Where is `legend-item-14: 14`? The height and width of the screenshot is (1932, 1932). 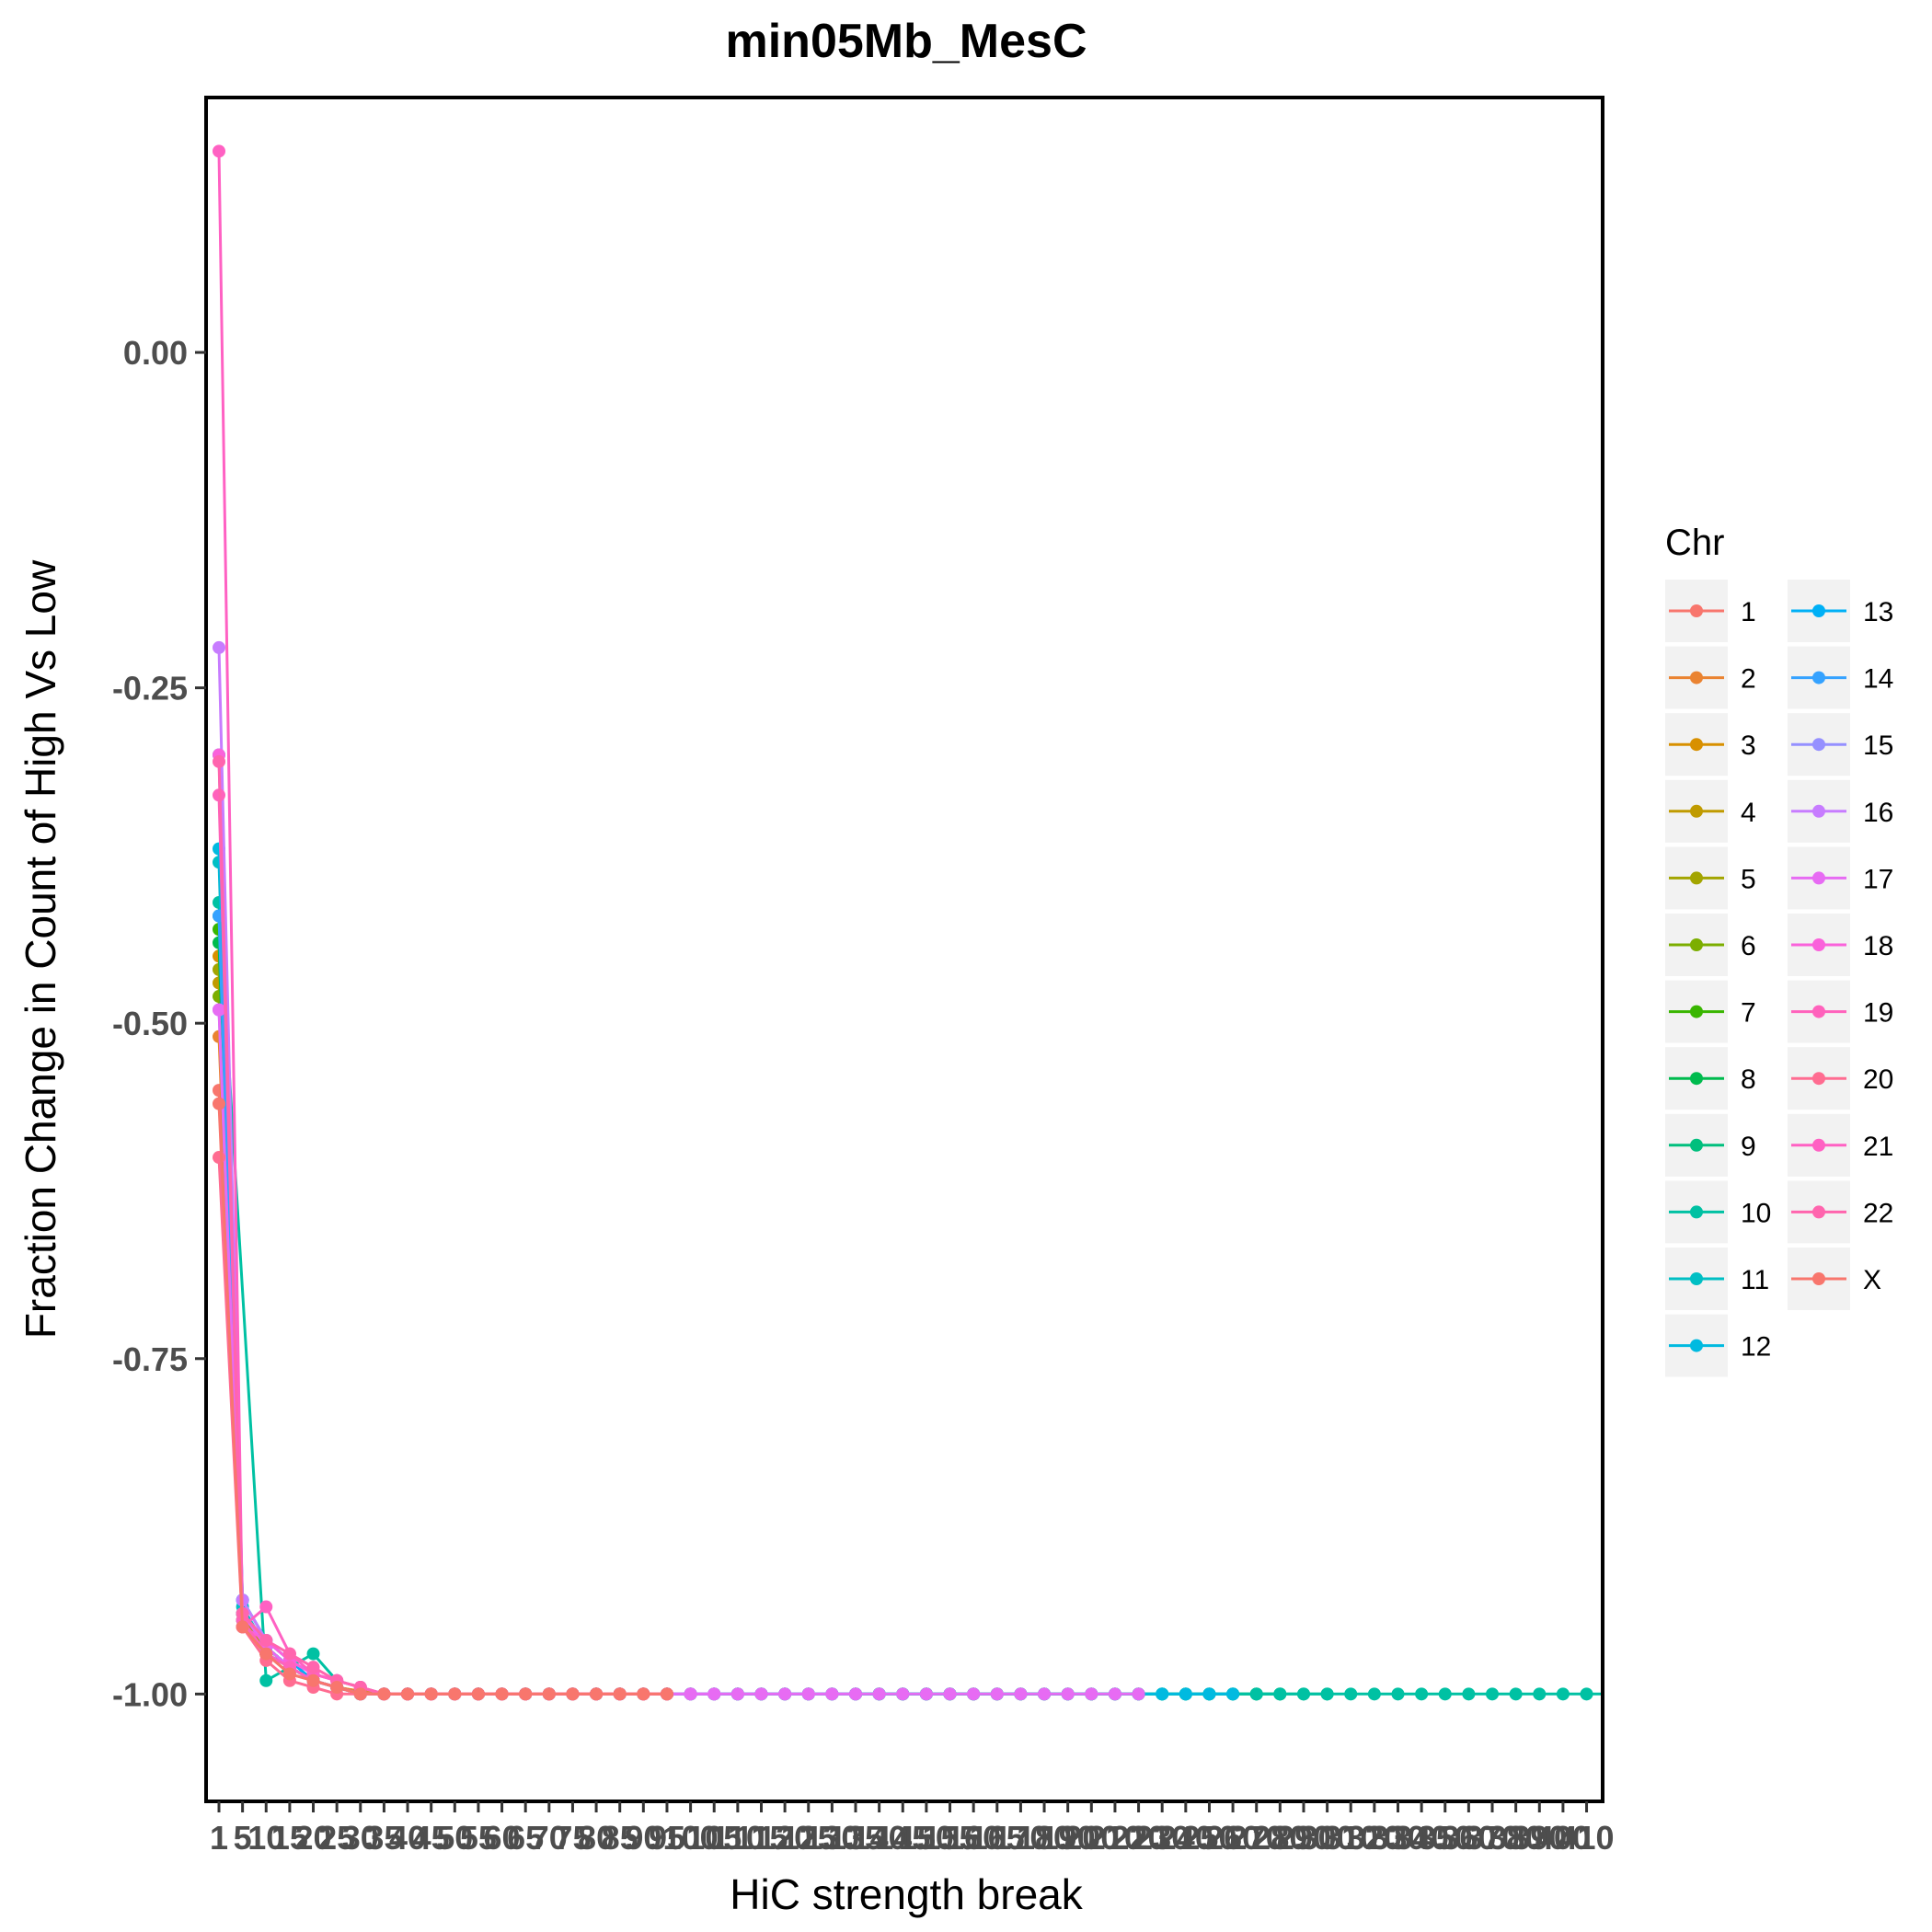
legend-item-14: 14 is located at coordinates (1840, 677).